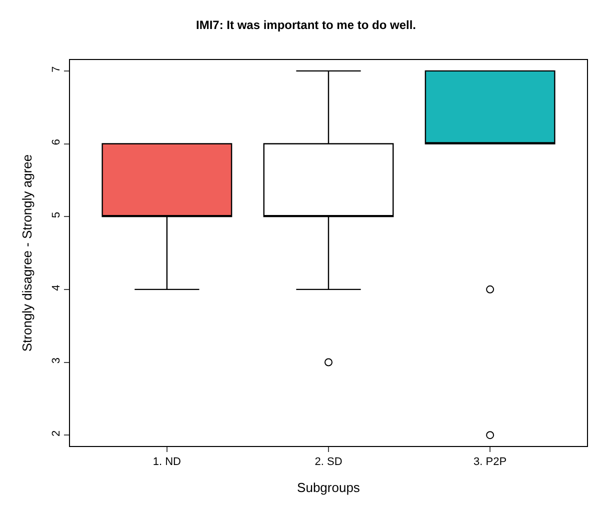 Image resolution: width=612 pixels, height=516 pixels. I want to click on x-axis-title: Subgroups, so click(328, 487).